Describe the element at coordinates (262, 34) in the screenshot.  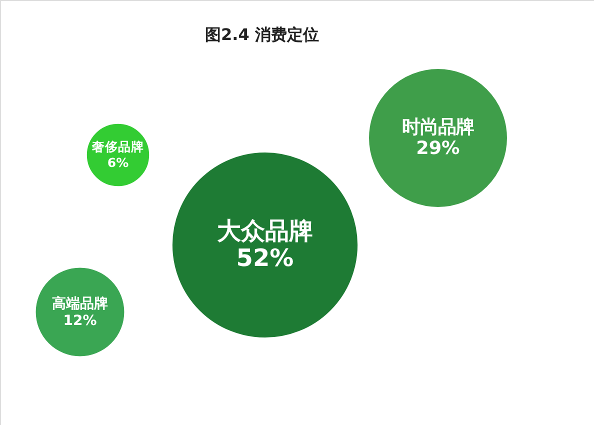
I see `text: 图2.4 消费定位` at that location.